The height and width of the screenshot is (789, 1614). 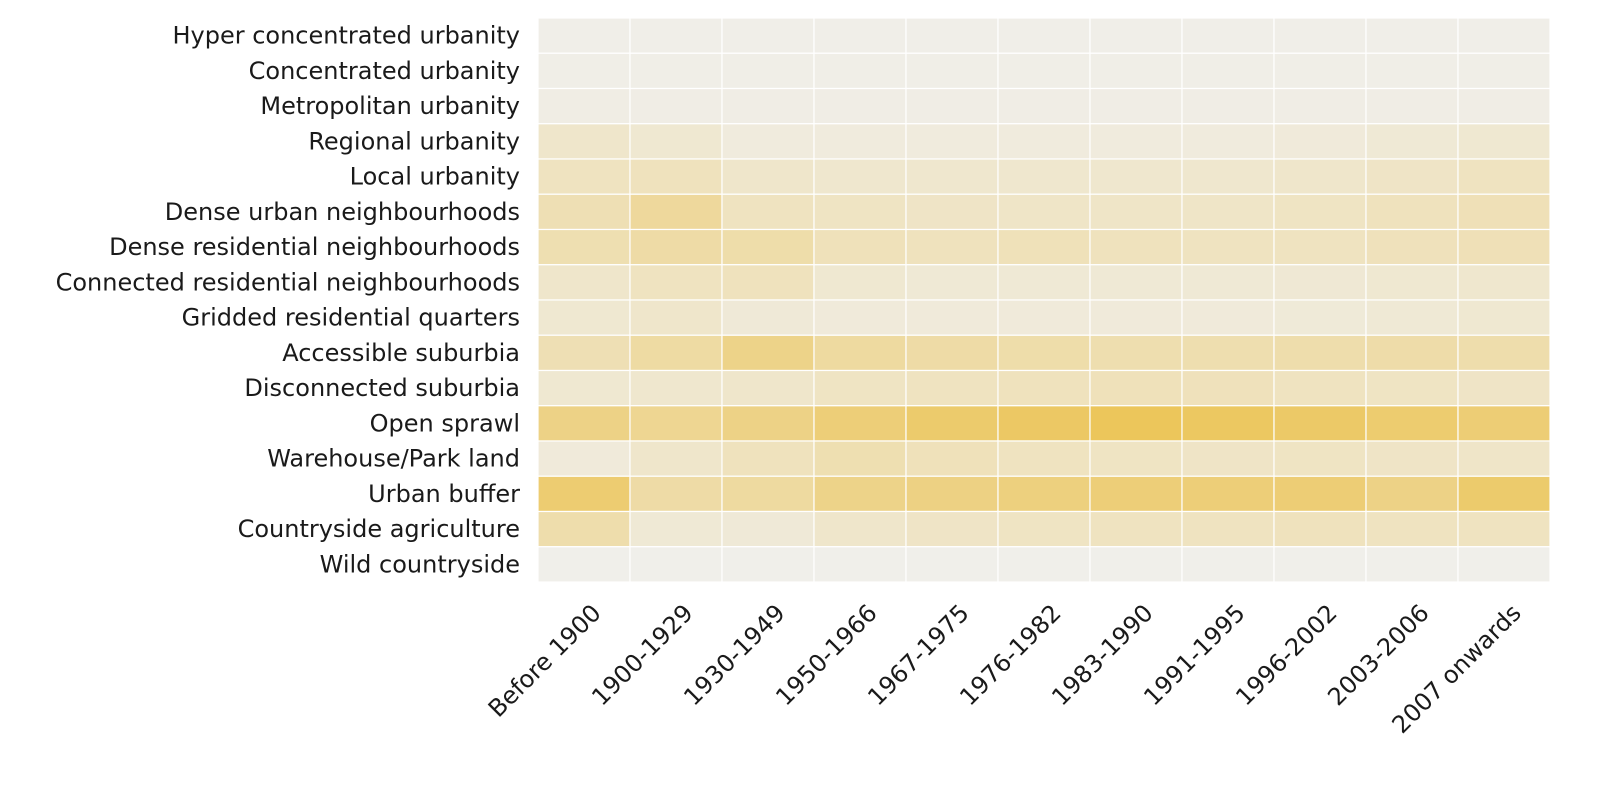 I want to click on heatmap-cell-local-urbanity-1996-2002, so click(x=1320, y=176).